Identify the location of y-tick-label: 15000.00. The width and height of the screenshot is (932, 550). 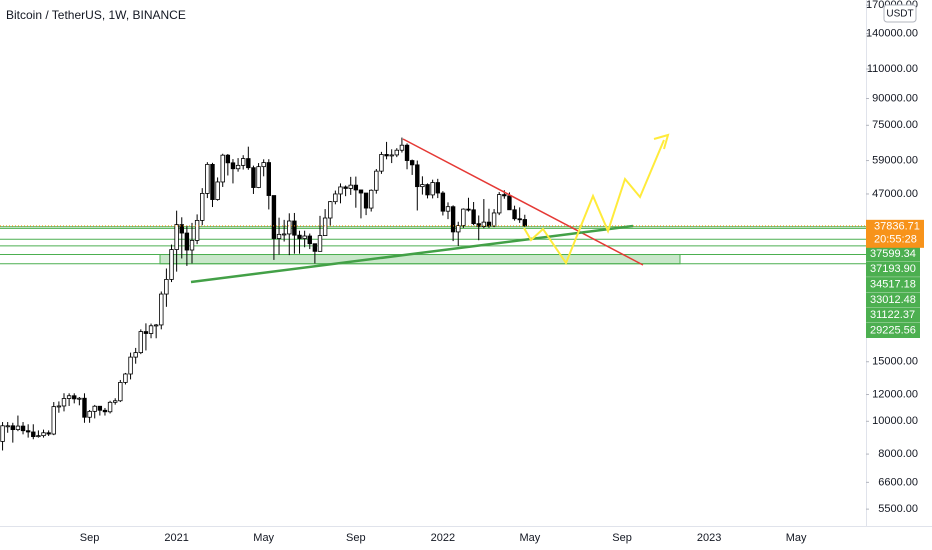
(895, 362).